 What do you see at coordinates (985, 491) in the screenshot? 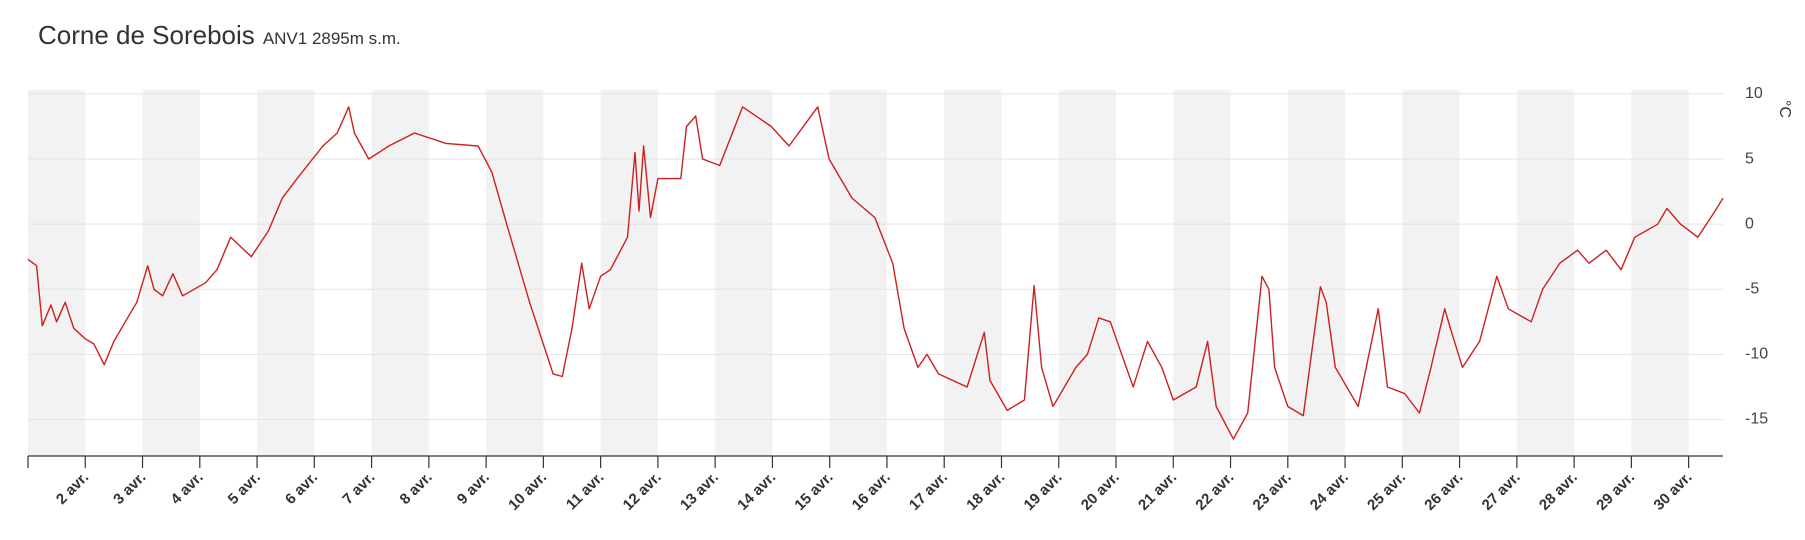
I see `x-tick-label: 18 avr.` at bounding box center [985, 491].